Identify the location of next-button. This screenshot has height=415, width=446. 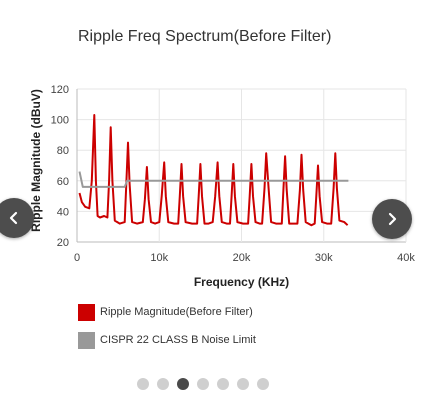
(392, 219).